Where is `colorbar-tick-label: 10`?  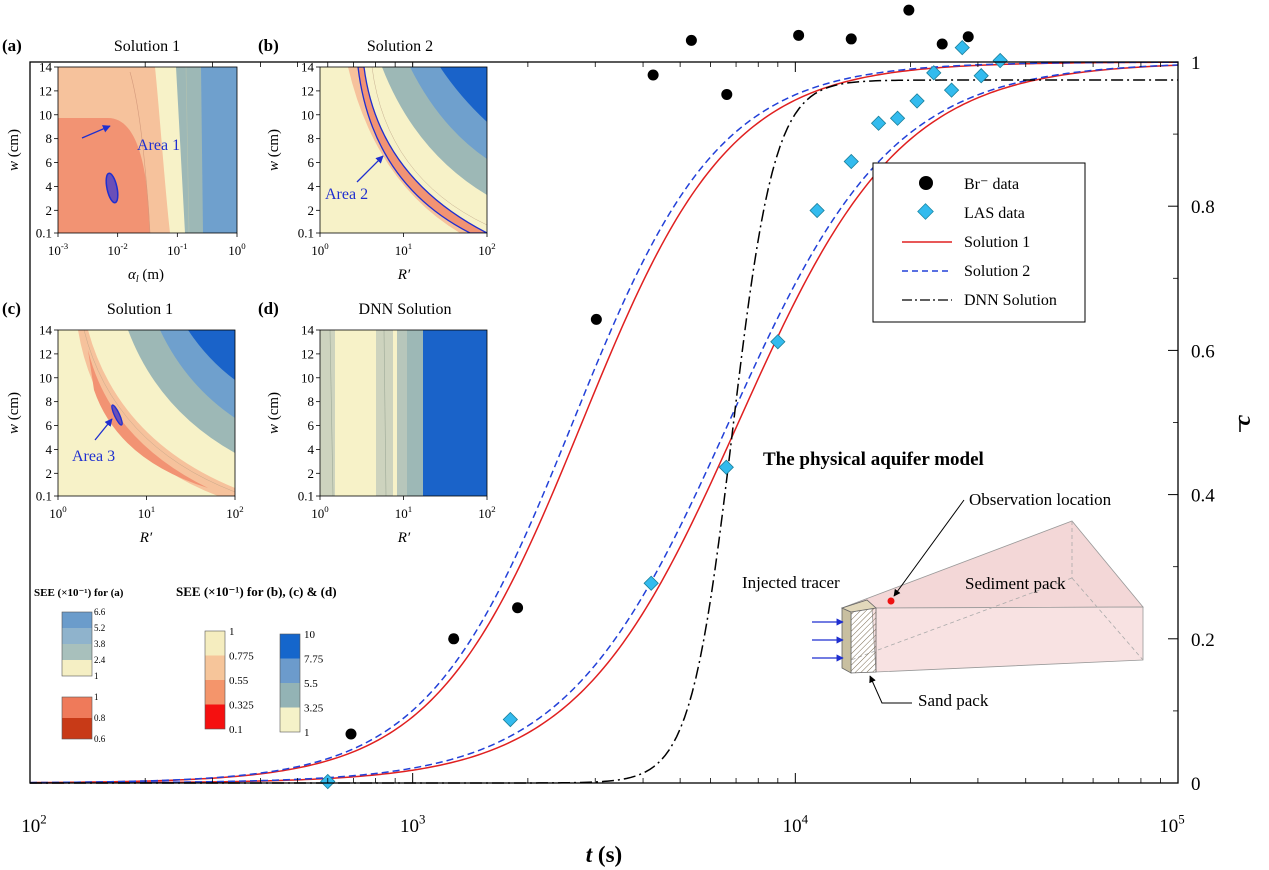 colorbar-tick-label: 10 is located at coordinates (310, 635).